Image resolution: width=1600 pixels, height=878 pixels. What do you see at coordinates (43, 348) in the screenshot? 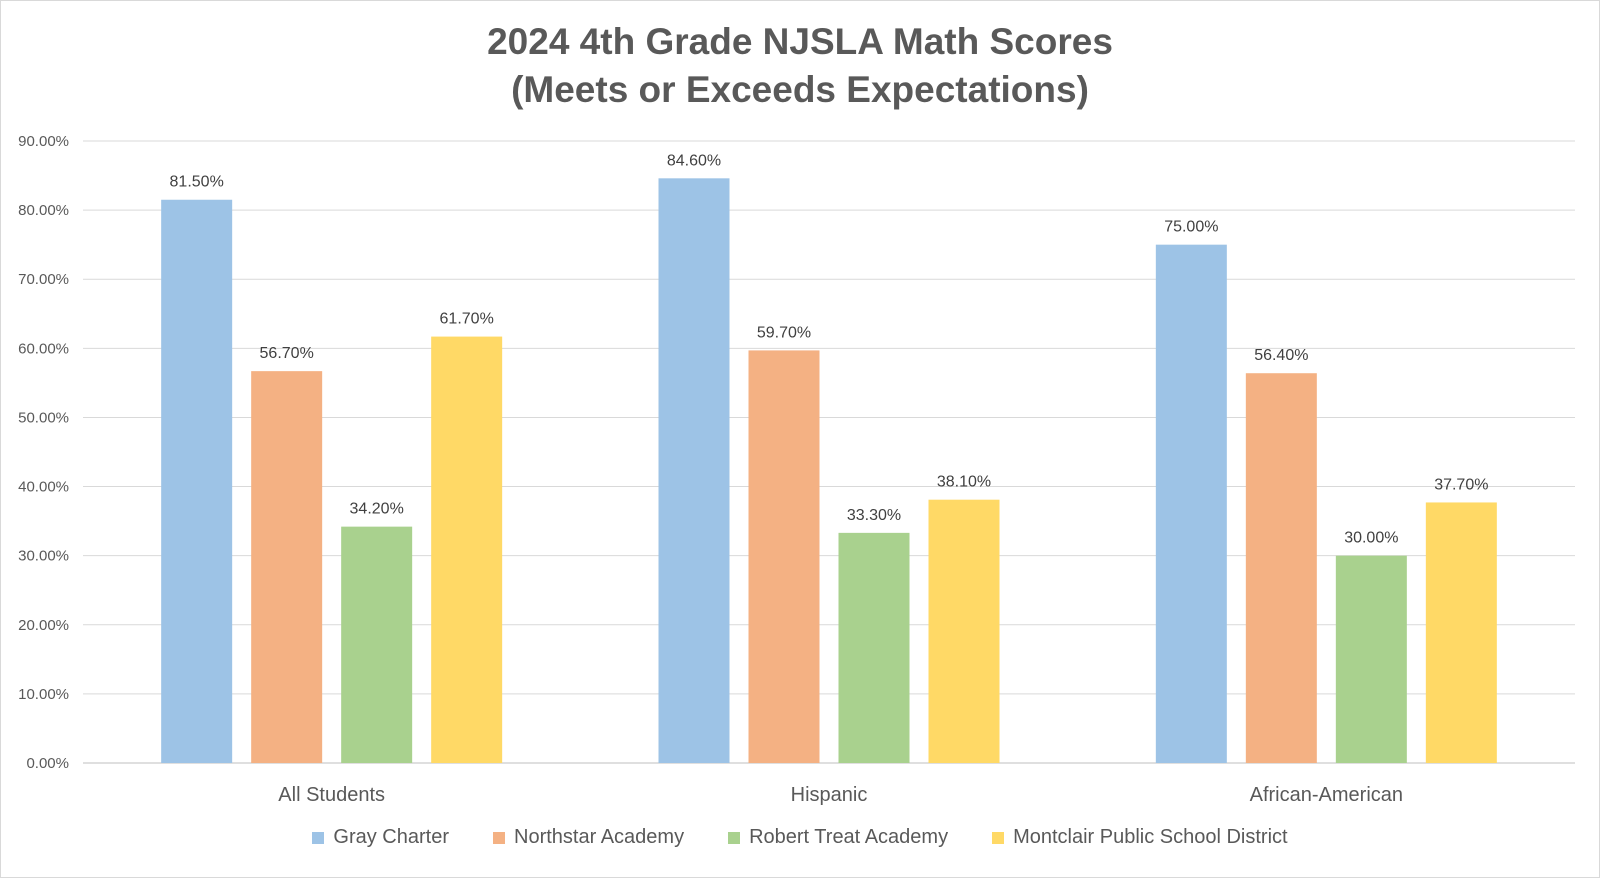
I see `y-tick-label: 60.00%` at bounding box center [43, 348].